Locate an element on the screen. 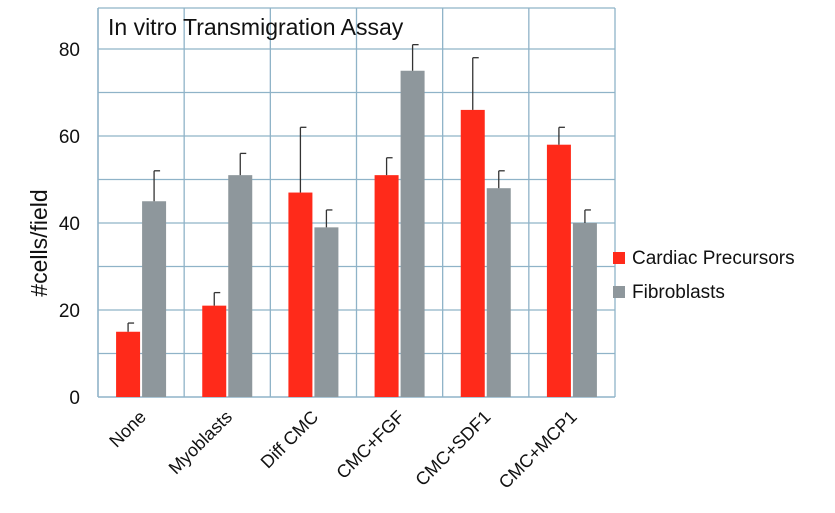 The height and width of the screenshot is (513, 835). x-category-label: None is located at coordinates (127, 429).